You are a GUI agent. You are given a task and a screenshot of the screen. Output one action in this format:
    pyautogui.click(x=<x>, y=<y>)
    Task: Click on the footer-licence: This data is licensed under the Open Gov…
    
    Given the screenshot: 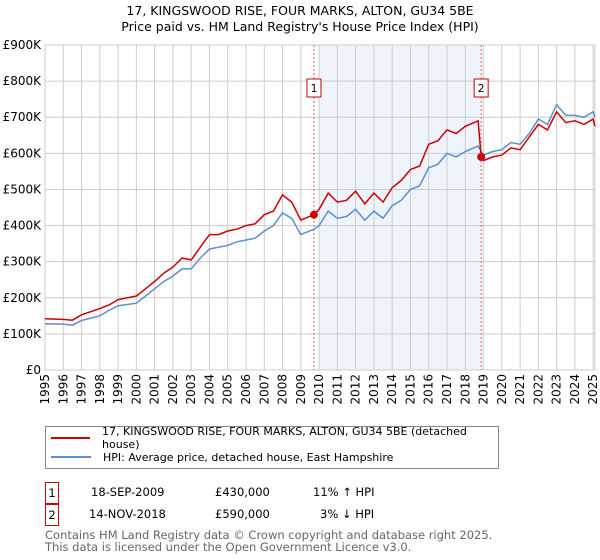 What is the action you would take?
    pyautogui.click(x=228, y=547)
    